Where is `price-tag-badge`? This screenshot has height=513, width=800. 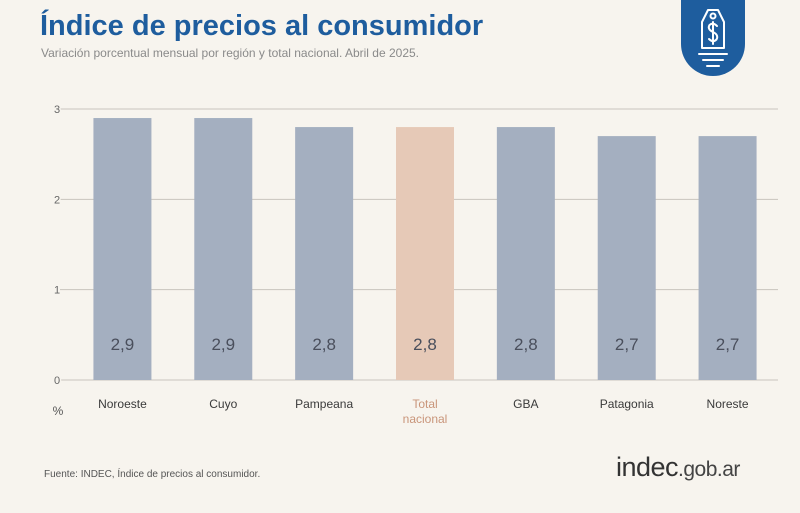 price-tag-badge is located at coordinates (713, 38).